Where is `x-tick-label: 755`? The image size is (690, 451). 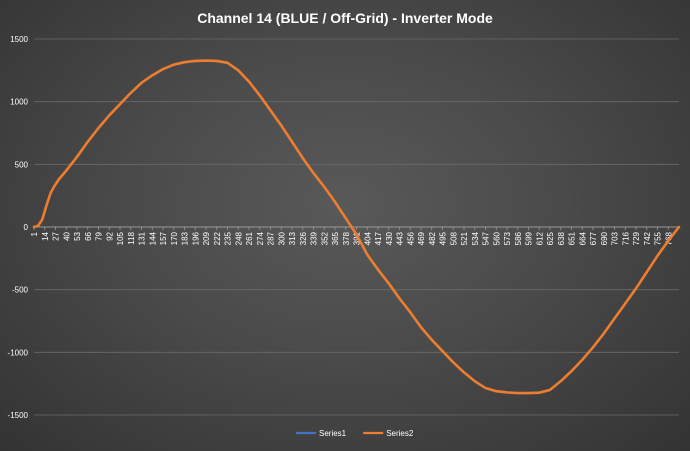
x-tick-label: 755 is located at coordinates (658, 238).